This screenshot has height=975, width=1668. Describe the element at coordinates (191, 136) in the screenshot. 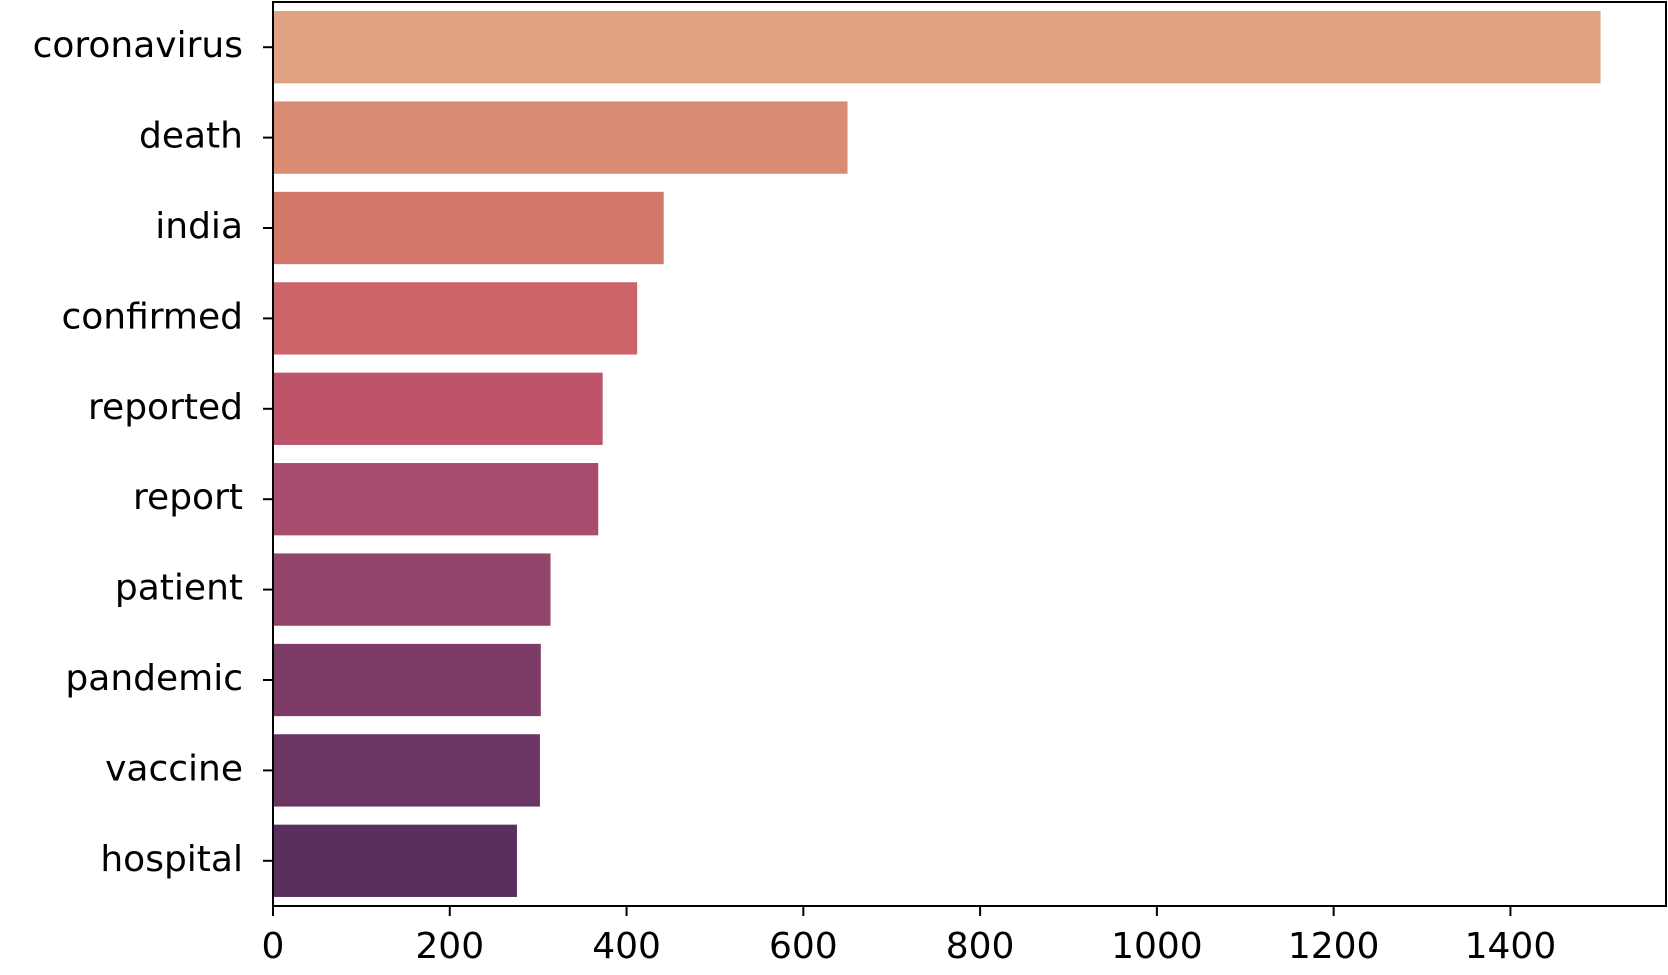

I see `y-tick-label: death` at that location.